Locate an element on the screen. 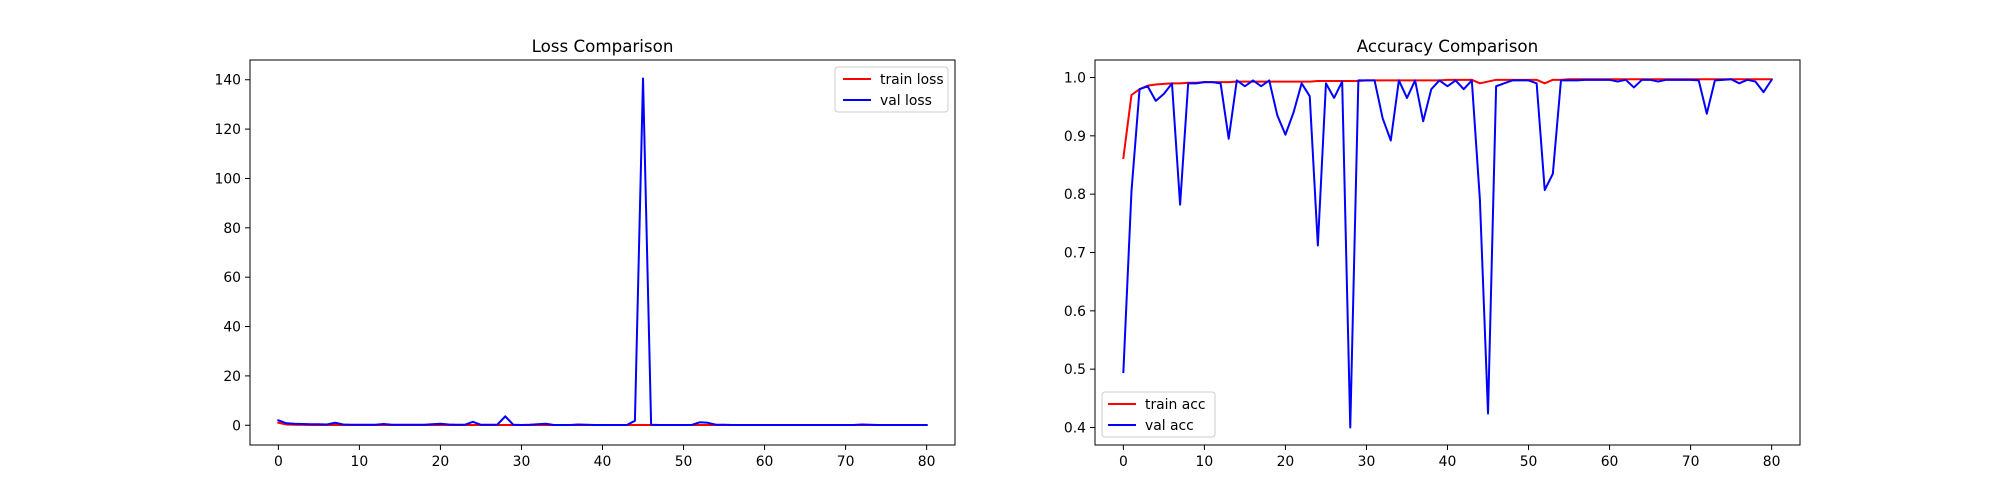 The height and width of the screenshot is (500, 2000). y-tick-label: 1.0 is located at coordinates (1075, 79).